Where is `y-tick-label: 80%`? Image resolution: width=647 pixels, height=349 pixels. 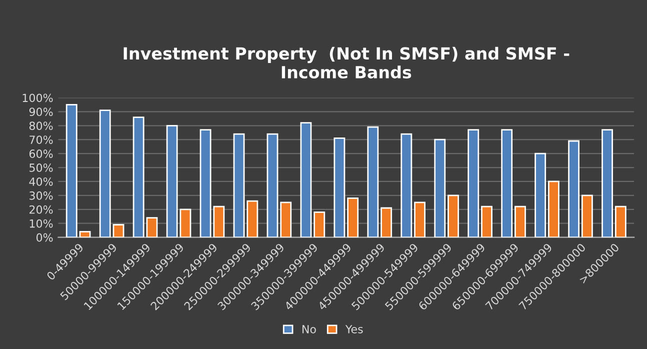
y-tick-label: 80% is located at coordinates (41, 126).